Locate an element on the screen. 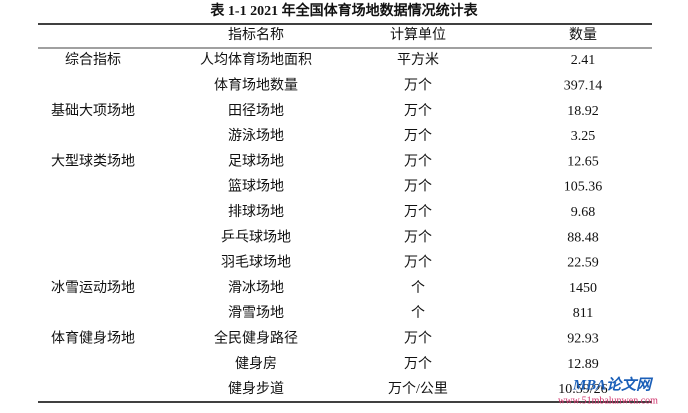  value-cell: 10.59/26 is located at coordinates (582, 389).